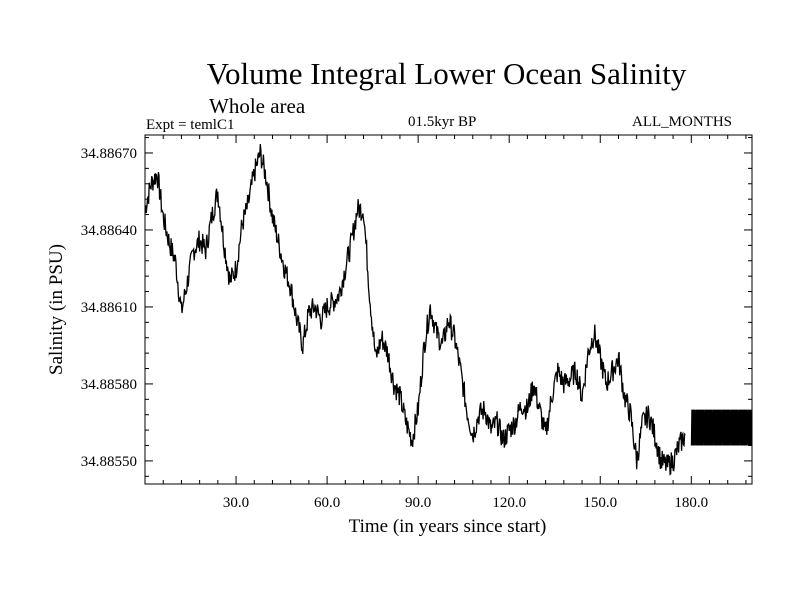 The width and height of the screenshot is (800, 600). I want to click on months-label: ALL_MONTHS, so click(682, 122).